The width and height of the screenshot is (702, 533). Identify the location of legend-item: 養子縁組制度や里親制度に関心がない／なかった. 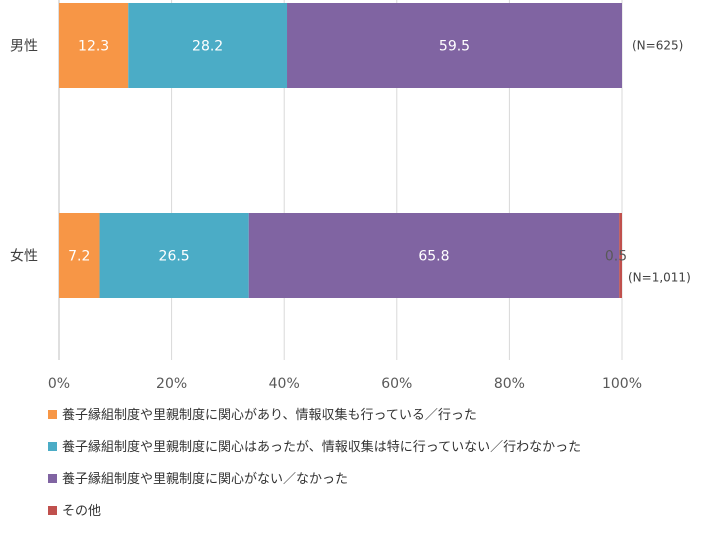
(314, 485).